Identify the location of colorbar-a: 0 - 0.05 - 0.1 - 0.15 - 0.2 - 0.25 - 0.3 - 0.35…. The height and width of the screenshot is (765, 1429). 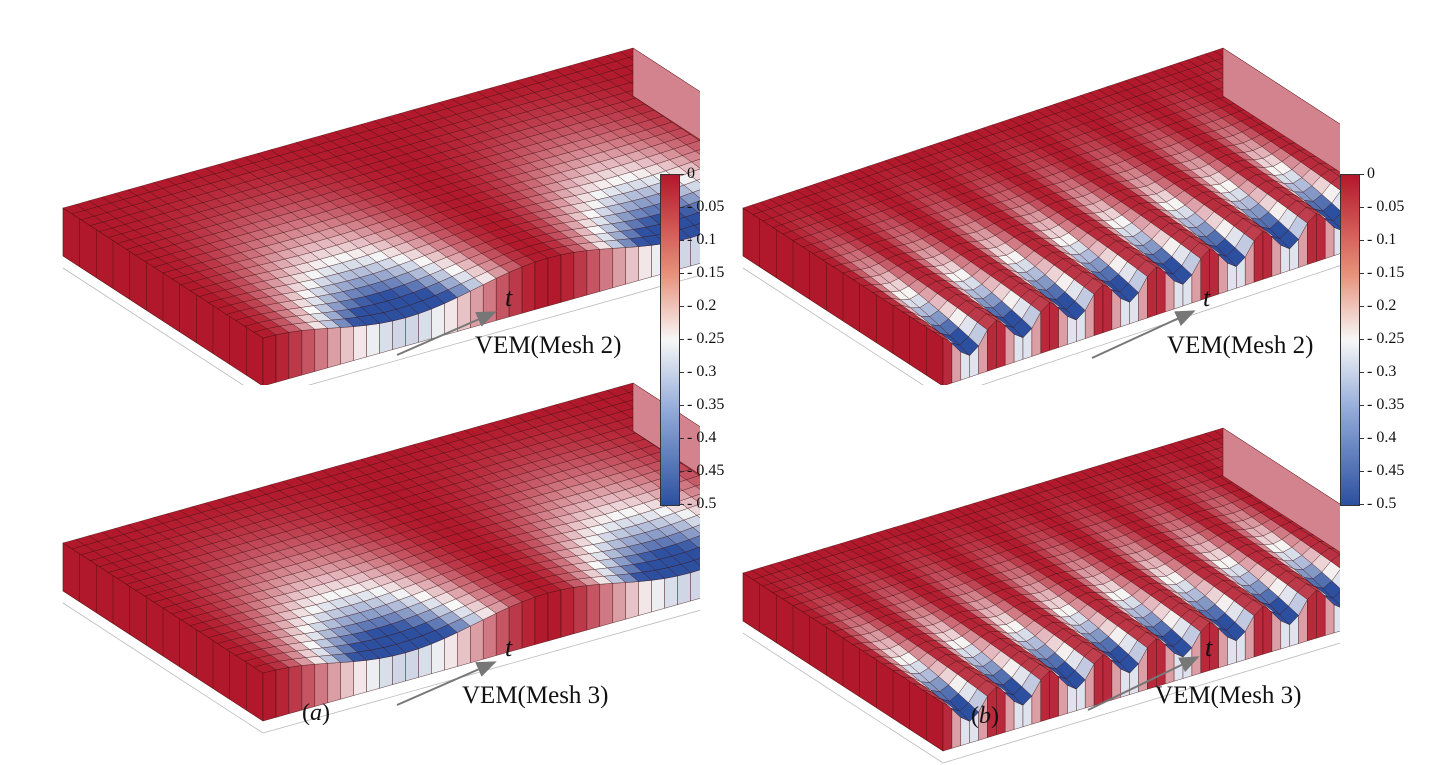
(700, 338).